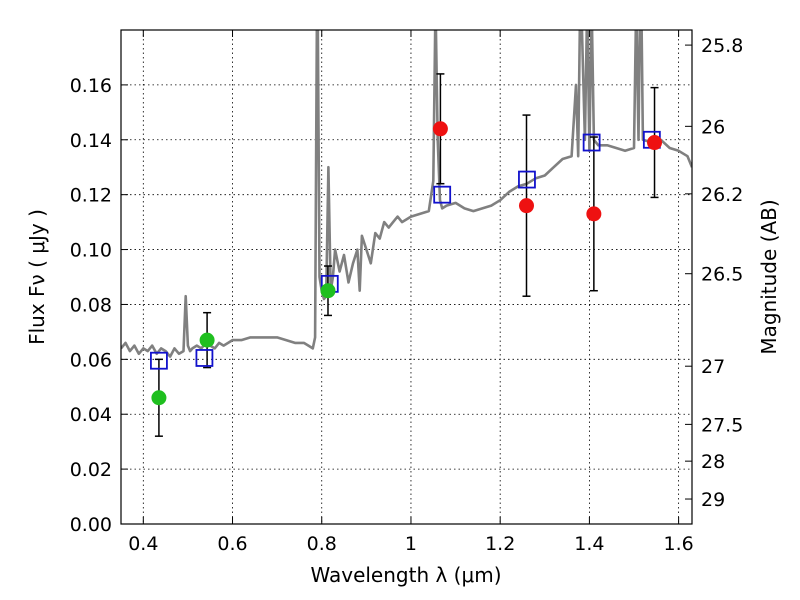 The height and width of the screenshot is (600, 800). Describe the element at coordinates (722, 46) in the screenshot. I see `right-tick-label: 25.8` at that location.